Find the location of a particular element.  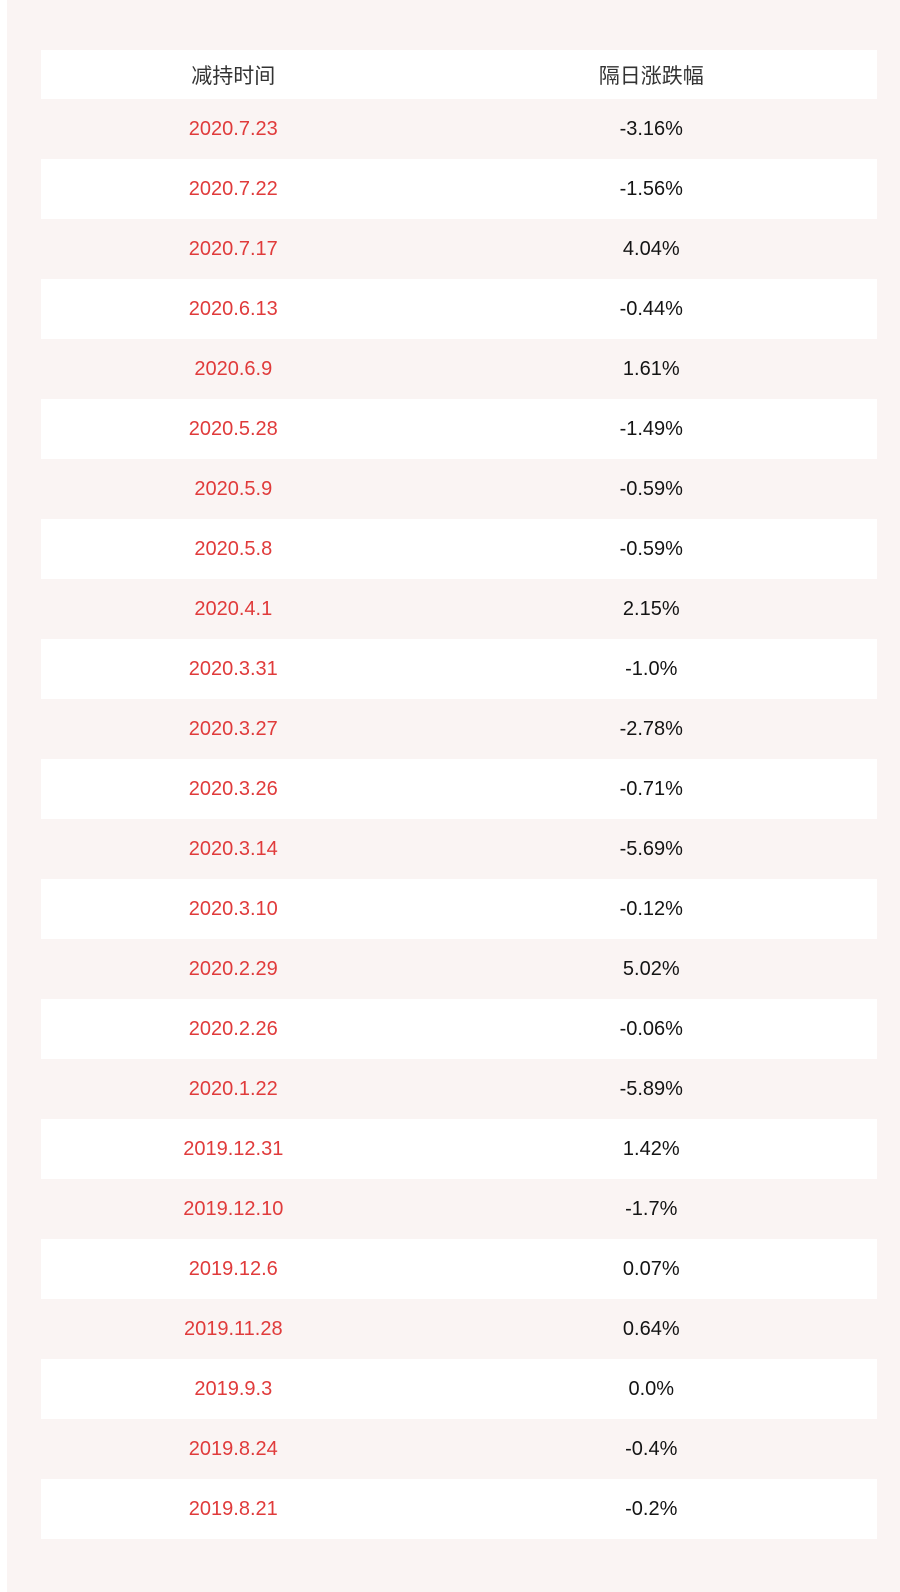

change-percent-cell: -0.4% is located at coordinates (651, 1448).